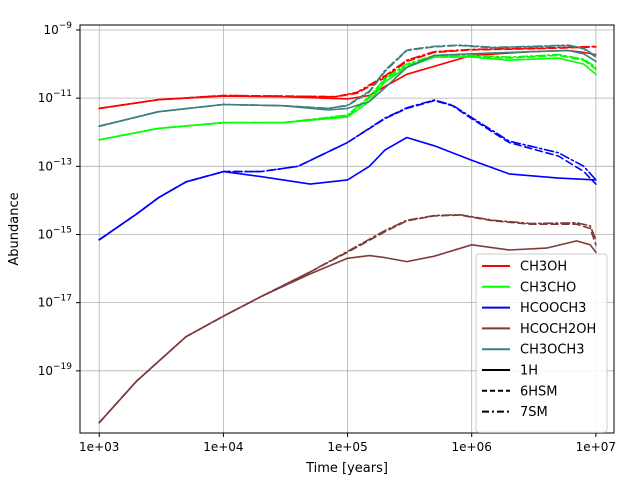  I want to click on y-tick-label: 10−11, so click(55, 97).